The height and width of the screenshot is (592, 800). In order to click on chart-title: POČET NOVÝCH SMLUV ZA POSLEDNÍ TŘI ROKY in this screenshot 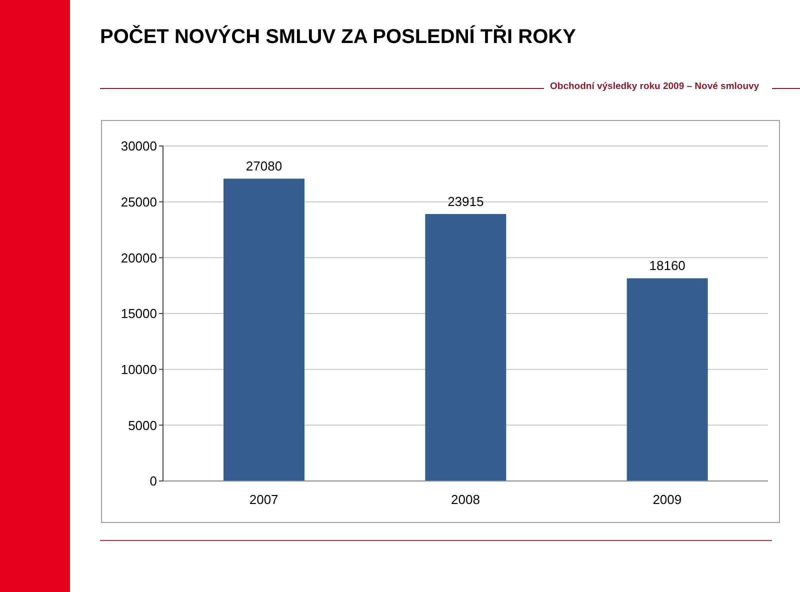, I will do `click(338, 37)`.